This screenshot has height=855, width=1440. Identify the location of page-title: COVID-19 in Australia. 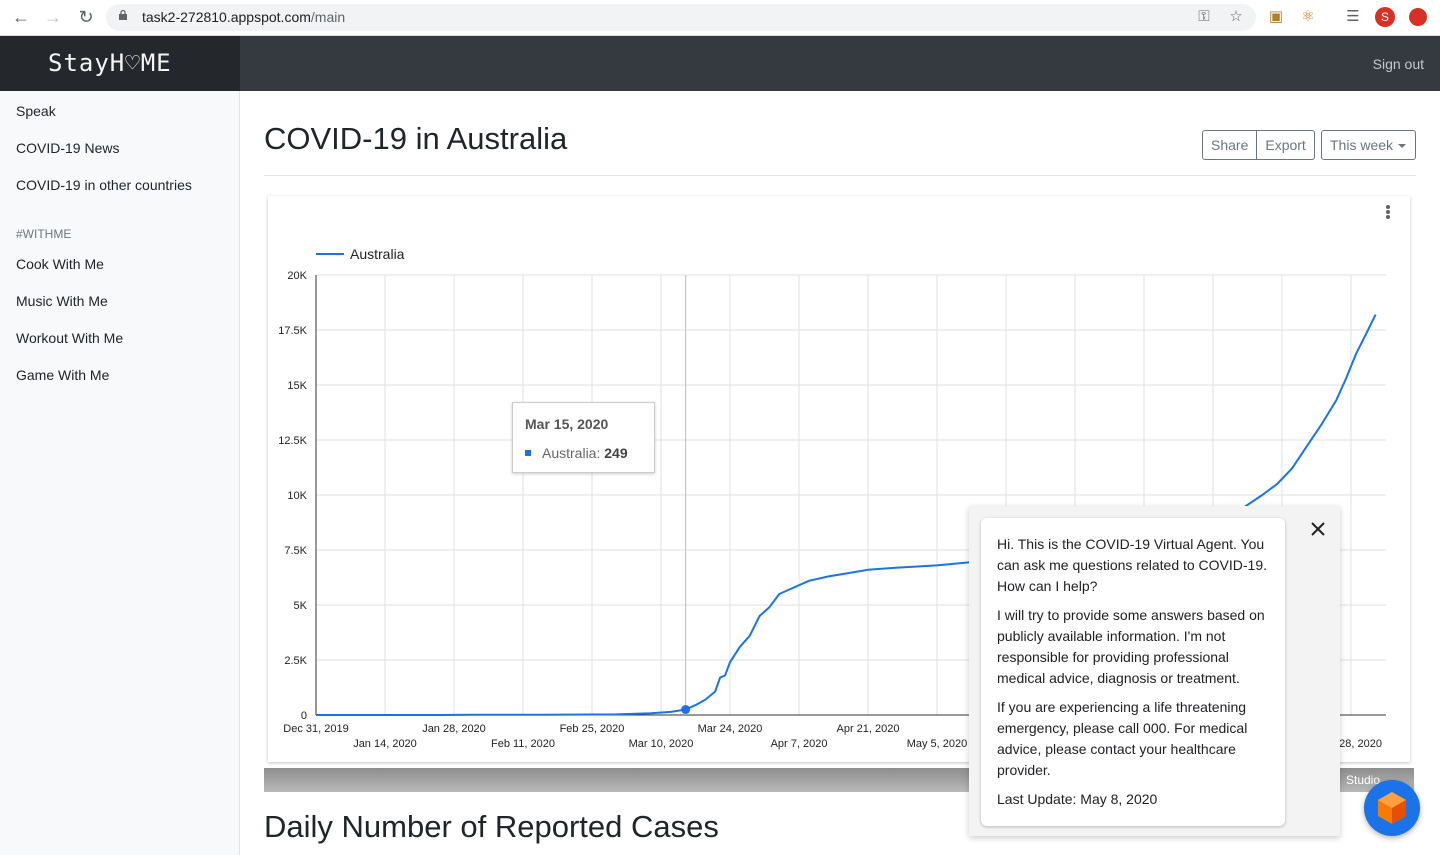
(416, 138).